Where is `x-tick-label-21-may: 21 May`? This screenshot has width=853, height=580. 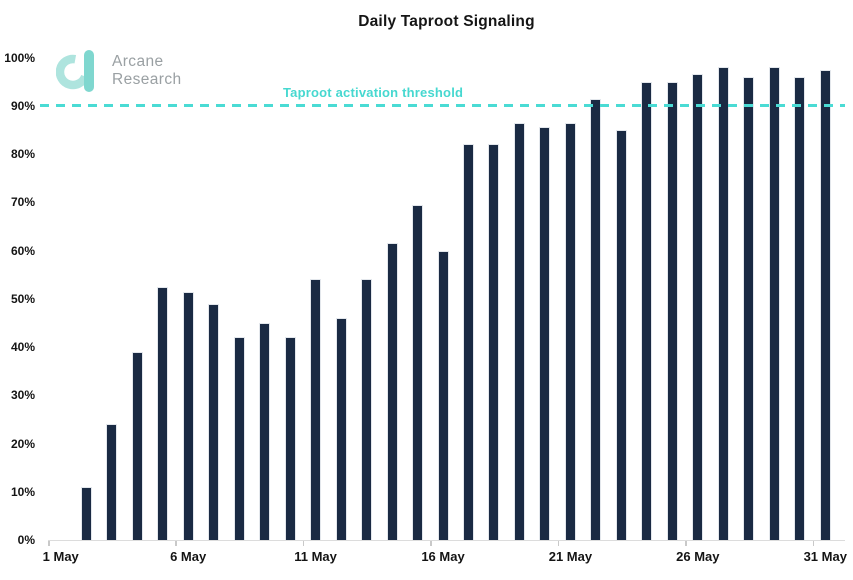 x-tick-label-21-may: 21 May is located at coordinates (570, 556).